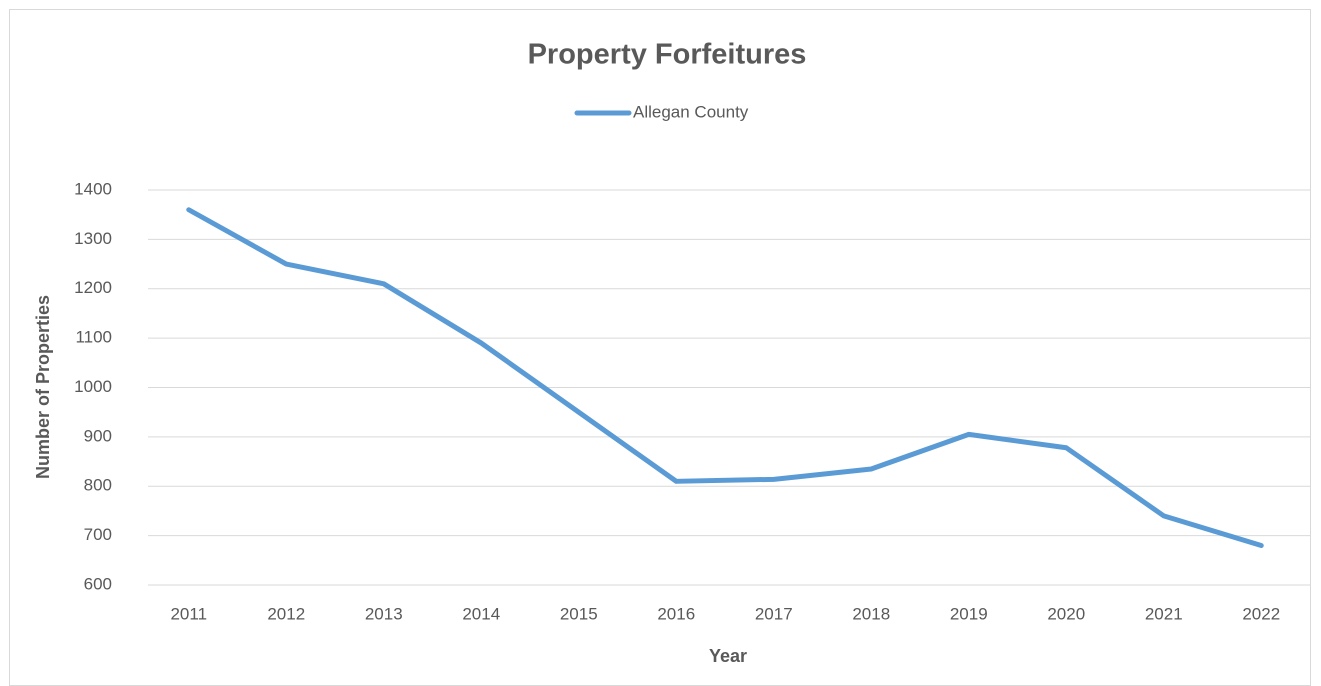  What do you see at coordinates (98, 583) in the screenshot?
I see `y-tick-label: 600` at bounding box center [98, 583].